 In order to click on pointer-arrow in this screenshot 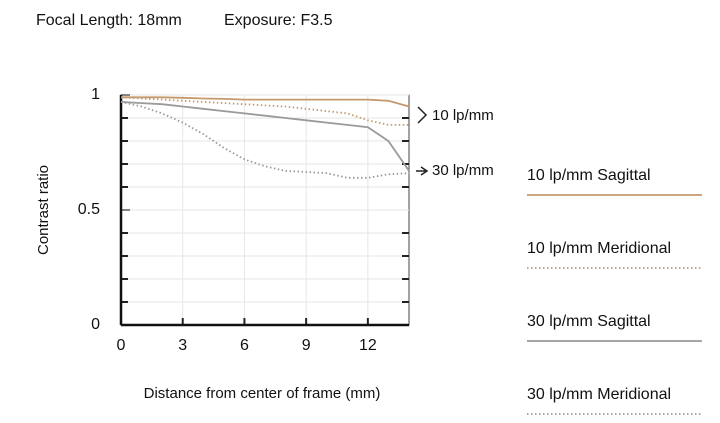, I will do `click(422, 171)`.